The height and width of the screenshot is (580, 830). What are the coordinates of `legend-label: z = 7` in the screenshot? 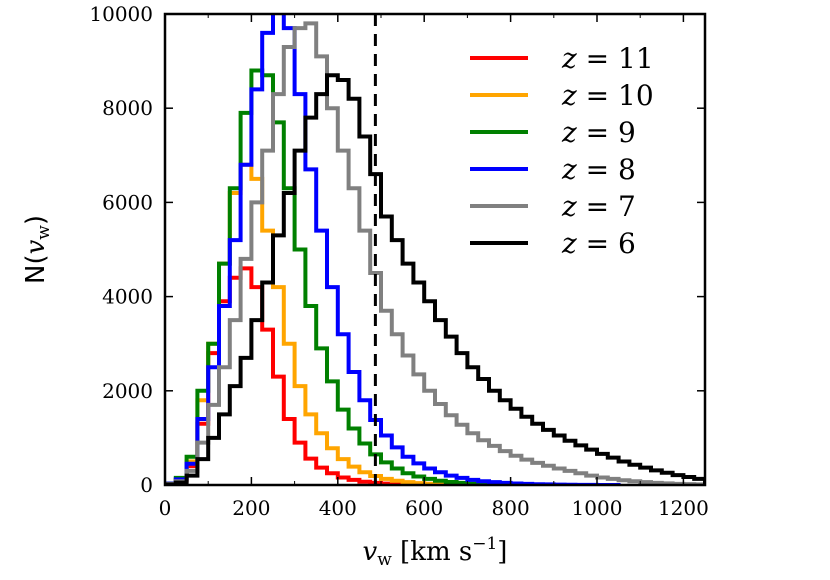 It's located at (598, 206).